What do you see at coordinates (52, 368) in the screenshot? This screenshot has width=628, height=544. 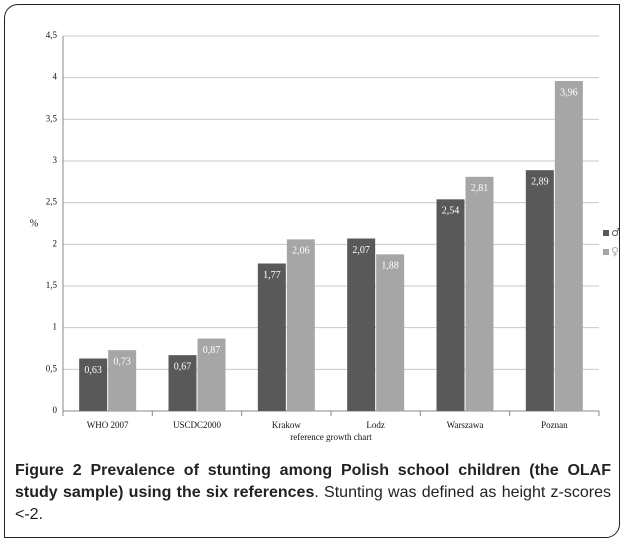 I see `y-tick-label: 0,5` at bounding box center [52, 368].